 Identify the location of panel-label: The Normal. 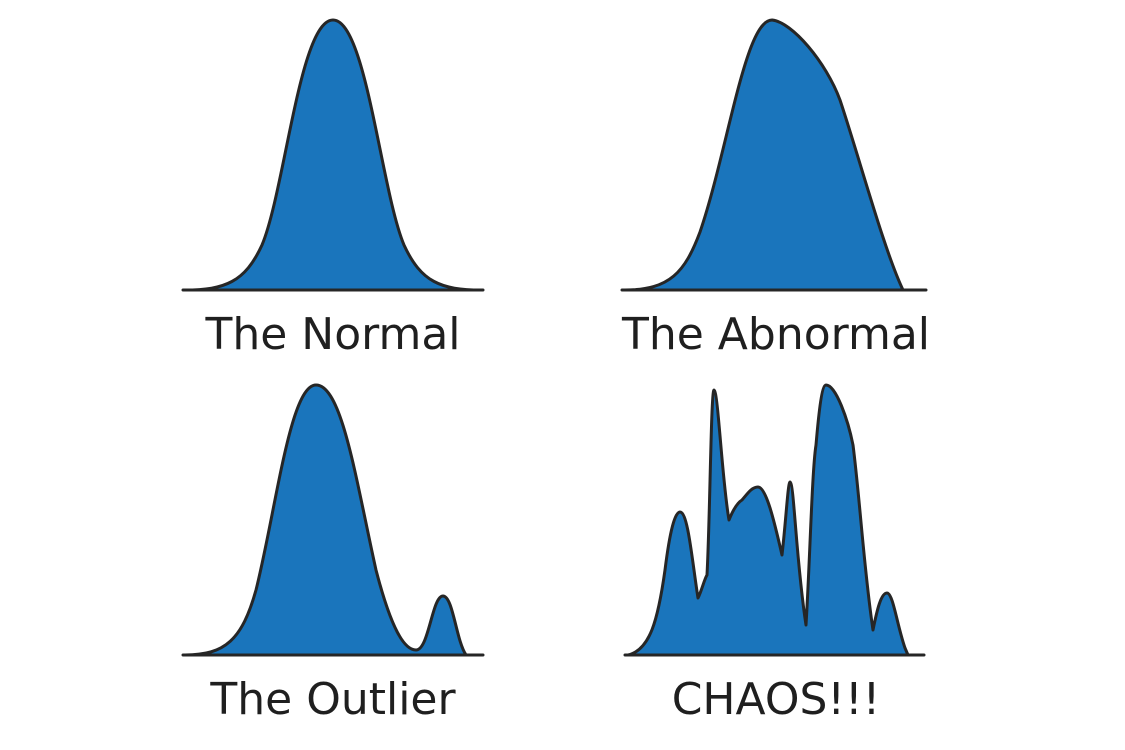
(332, 334).